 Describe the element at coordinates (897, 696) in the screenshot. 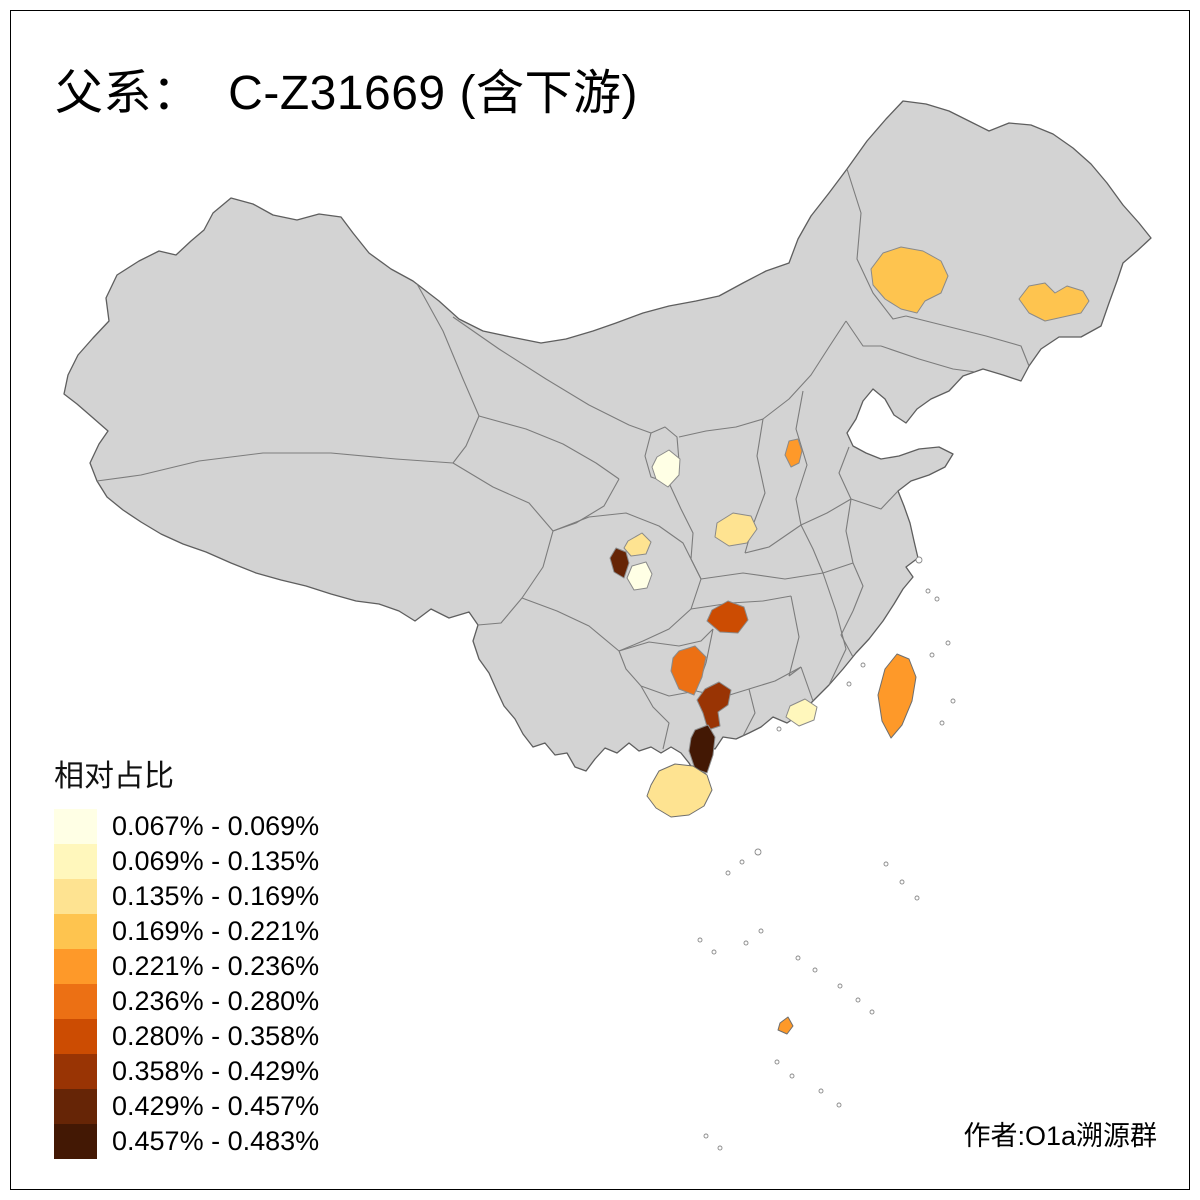

I see `region-taiwan` at that location.